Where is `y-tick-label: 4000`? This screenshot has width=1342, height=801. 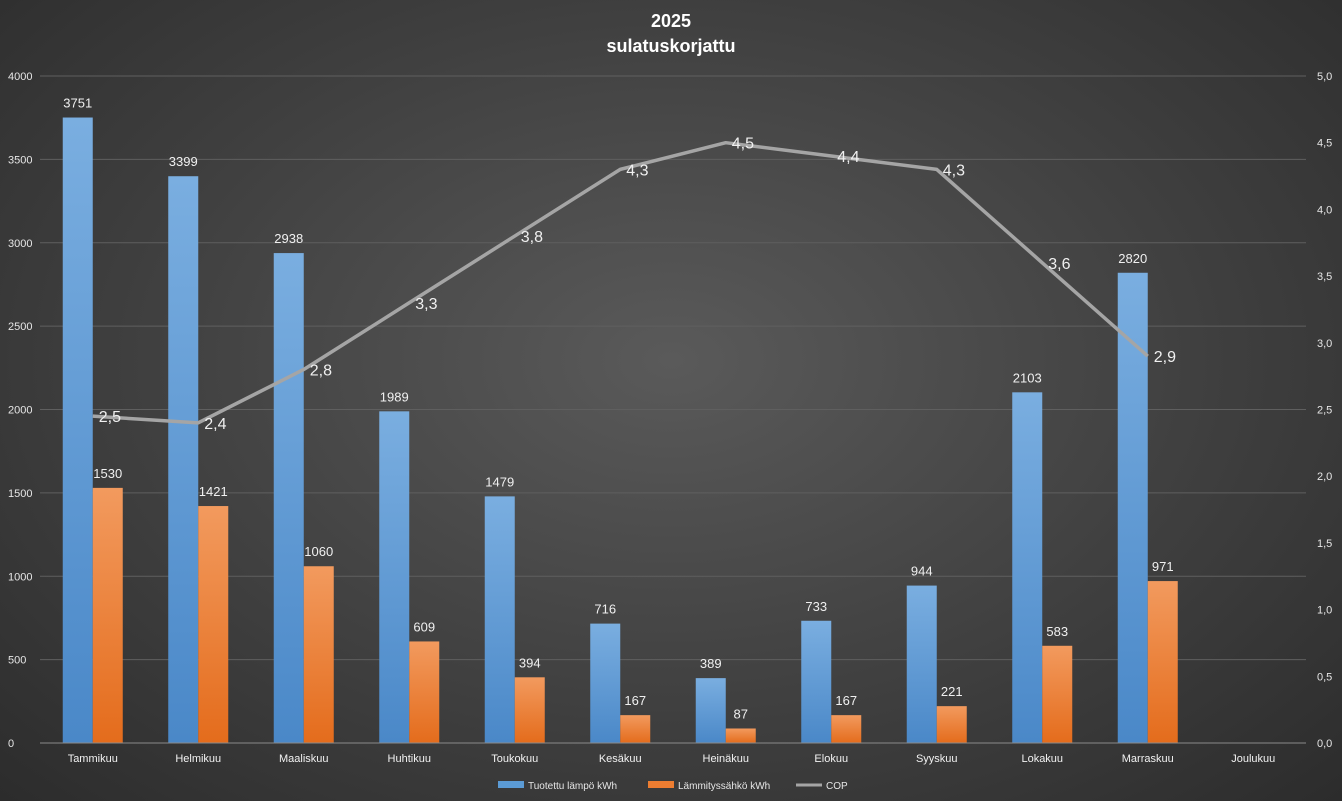
y-tick-label: 4000 is located at coordinates (20, 77).